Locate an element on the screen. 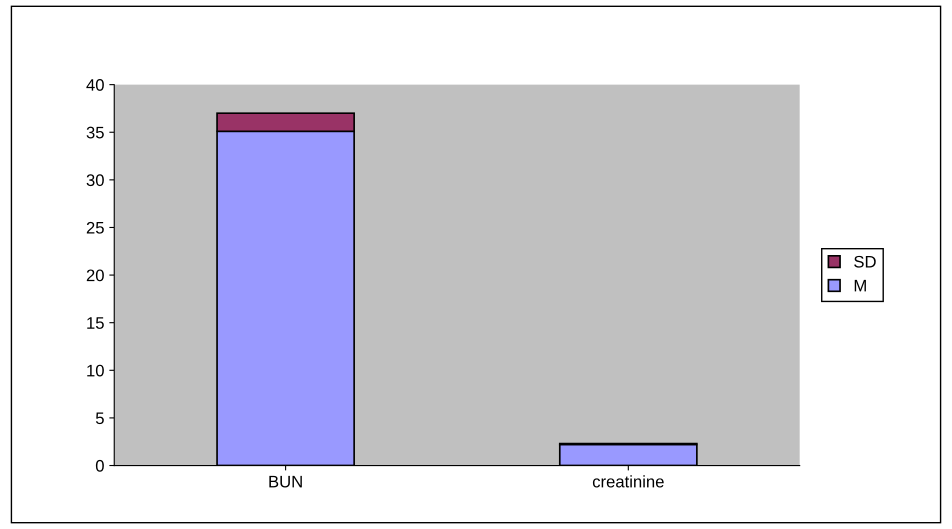 The width and height of the screenshot is (952, 529). y-tick-label: 35 is located at coordinates (95, 132).